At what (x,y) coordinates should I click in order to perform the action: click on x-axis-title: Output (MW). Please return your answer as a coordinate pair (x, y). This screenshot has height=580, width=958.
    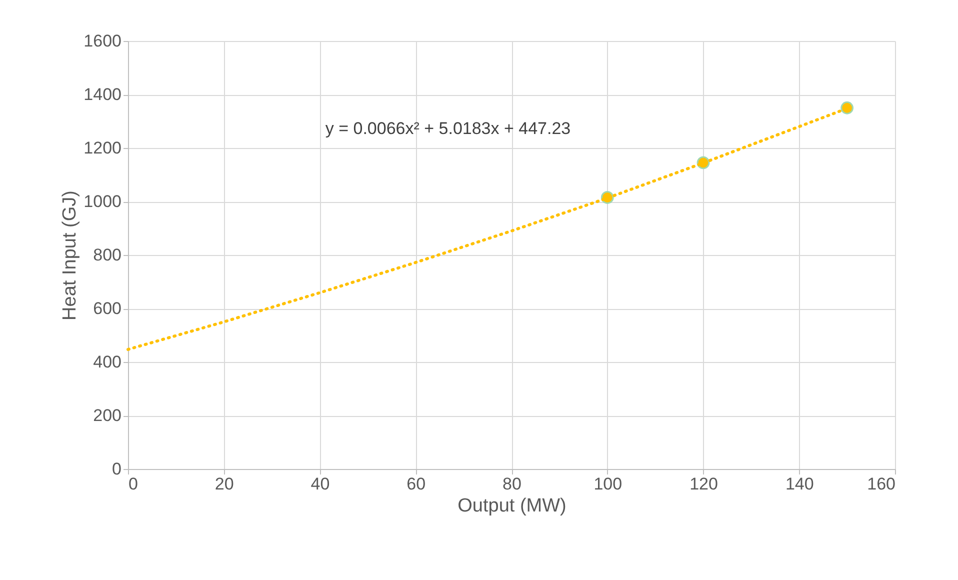
    Looking at the image, I should click on (512, 506).